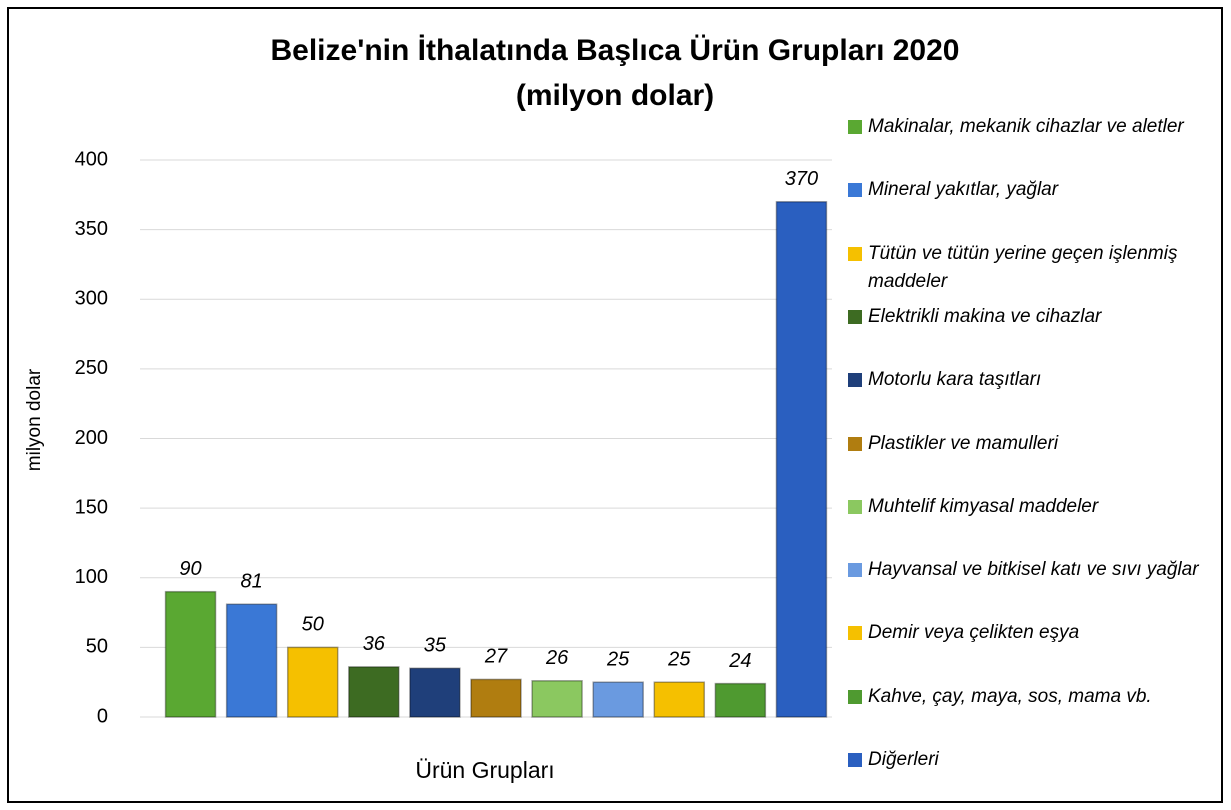  Describe the element at coordinates (252, 581) in the screenshot. I see `data-label: 81` at that location.